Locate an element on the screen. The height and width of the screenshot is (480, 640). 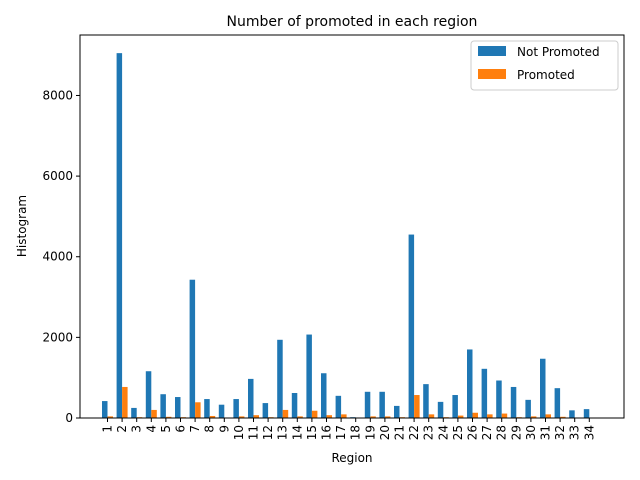
x-tick-label-8: 8 is located at coordinates (210, 429).